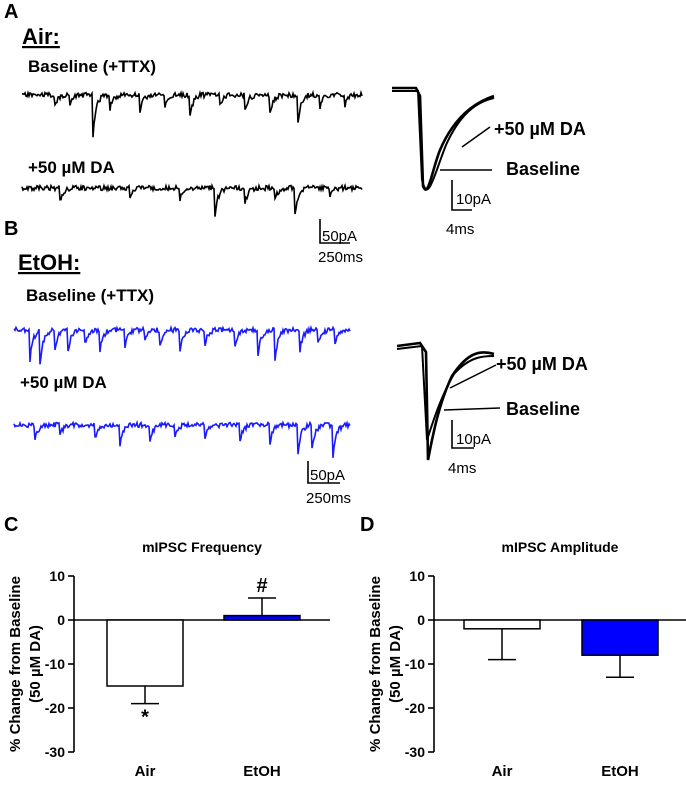 The width and height of the screenshot is (686, 785). I want to click on avg-scale-amp-b: 10pA, so click(473, 439).